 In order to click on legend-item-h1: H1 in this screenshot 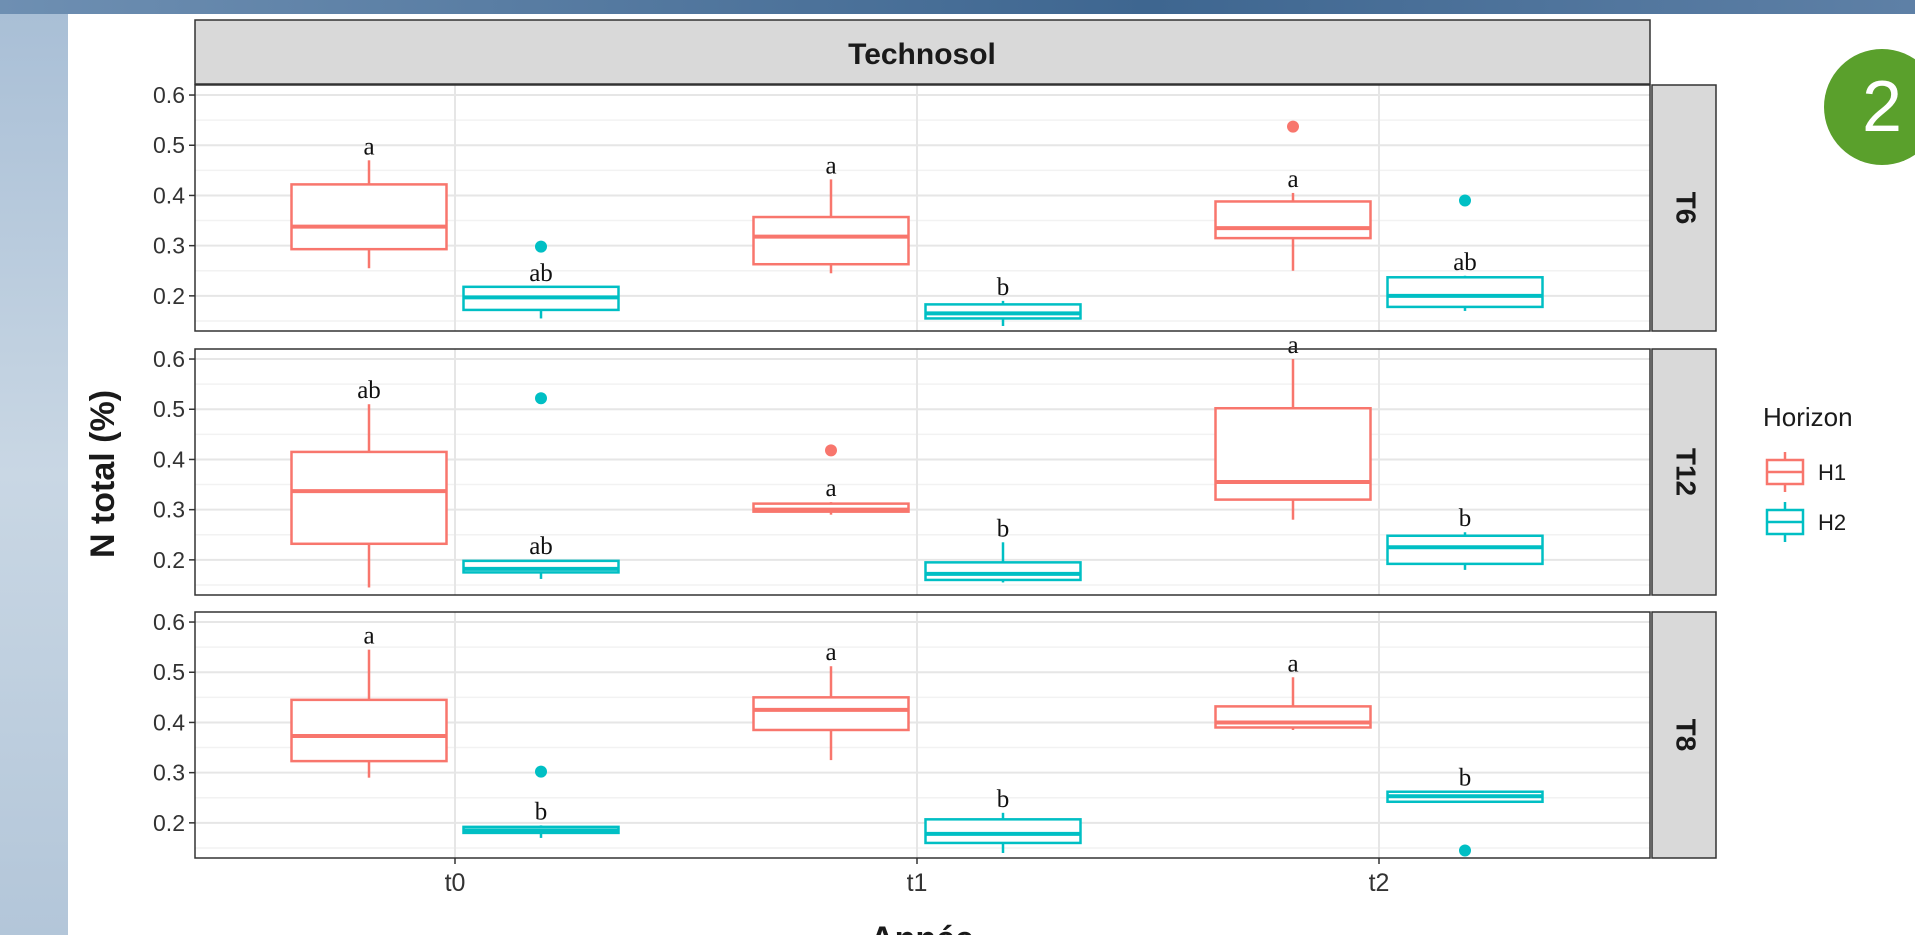, I will do `click(1805, 472)`.